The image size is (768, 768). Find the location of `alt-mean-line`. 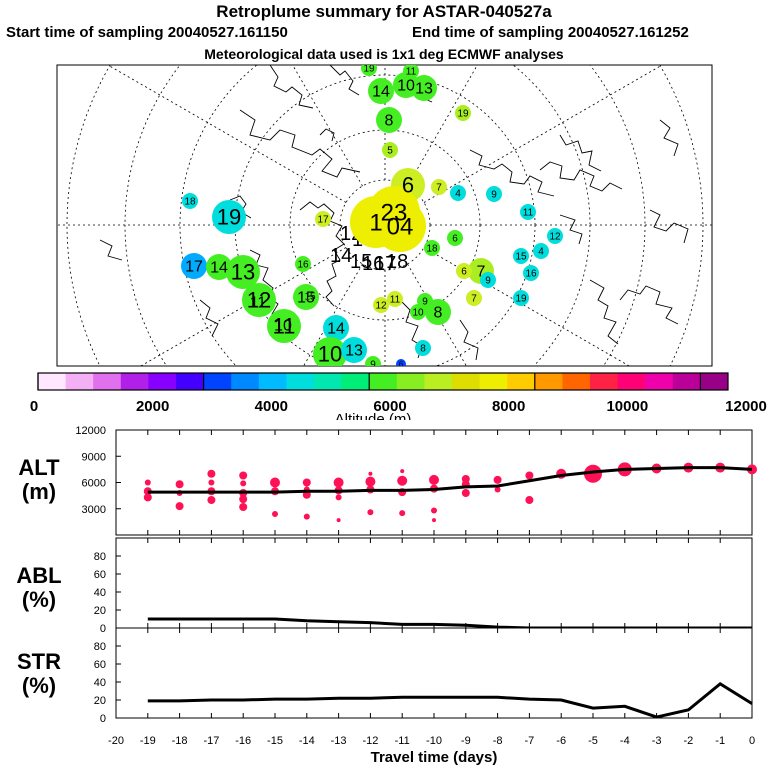

alt-mean-line is located at coordinates (450, 480).